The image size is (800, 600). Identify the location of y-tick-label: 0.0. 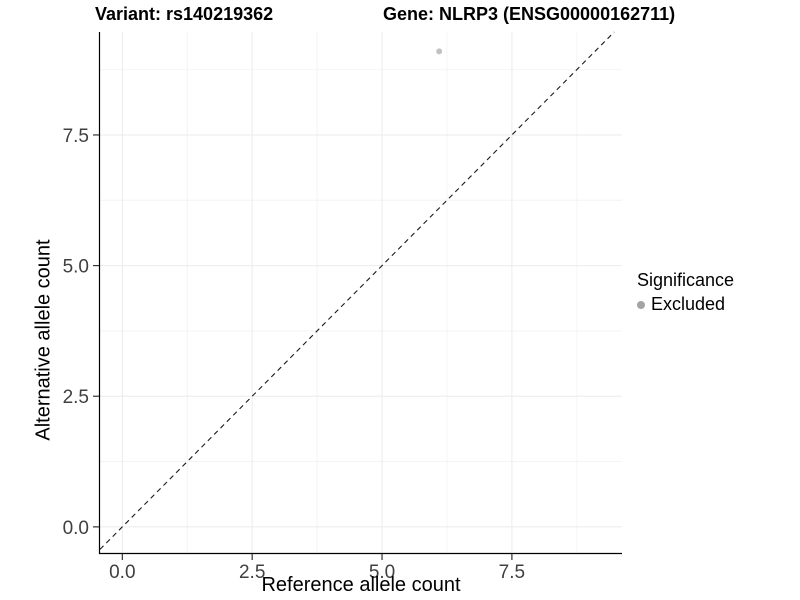
(76, 528).